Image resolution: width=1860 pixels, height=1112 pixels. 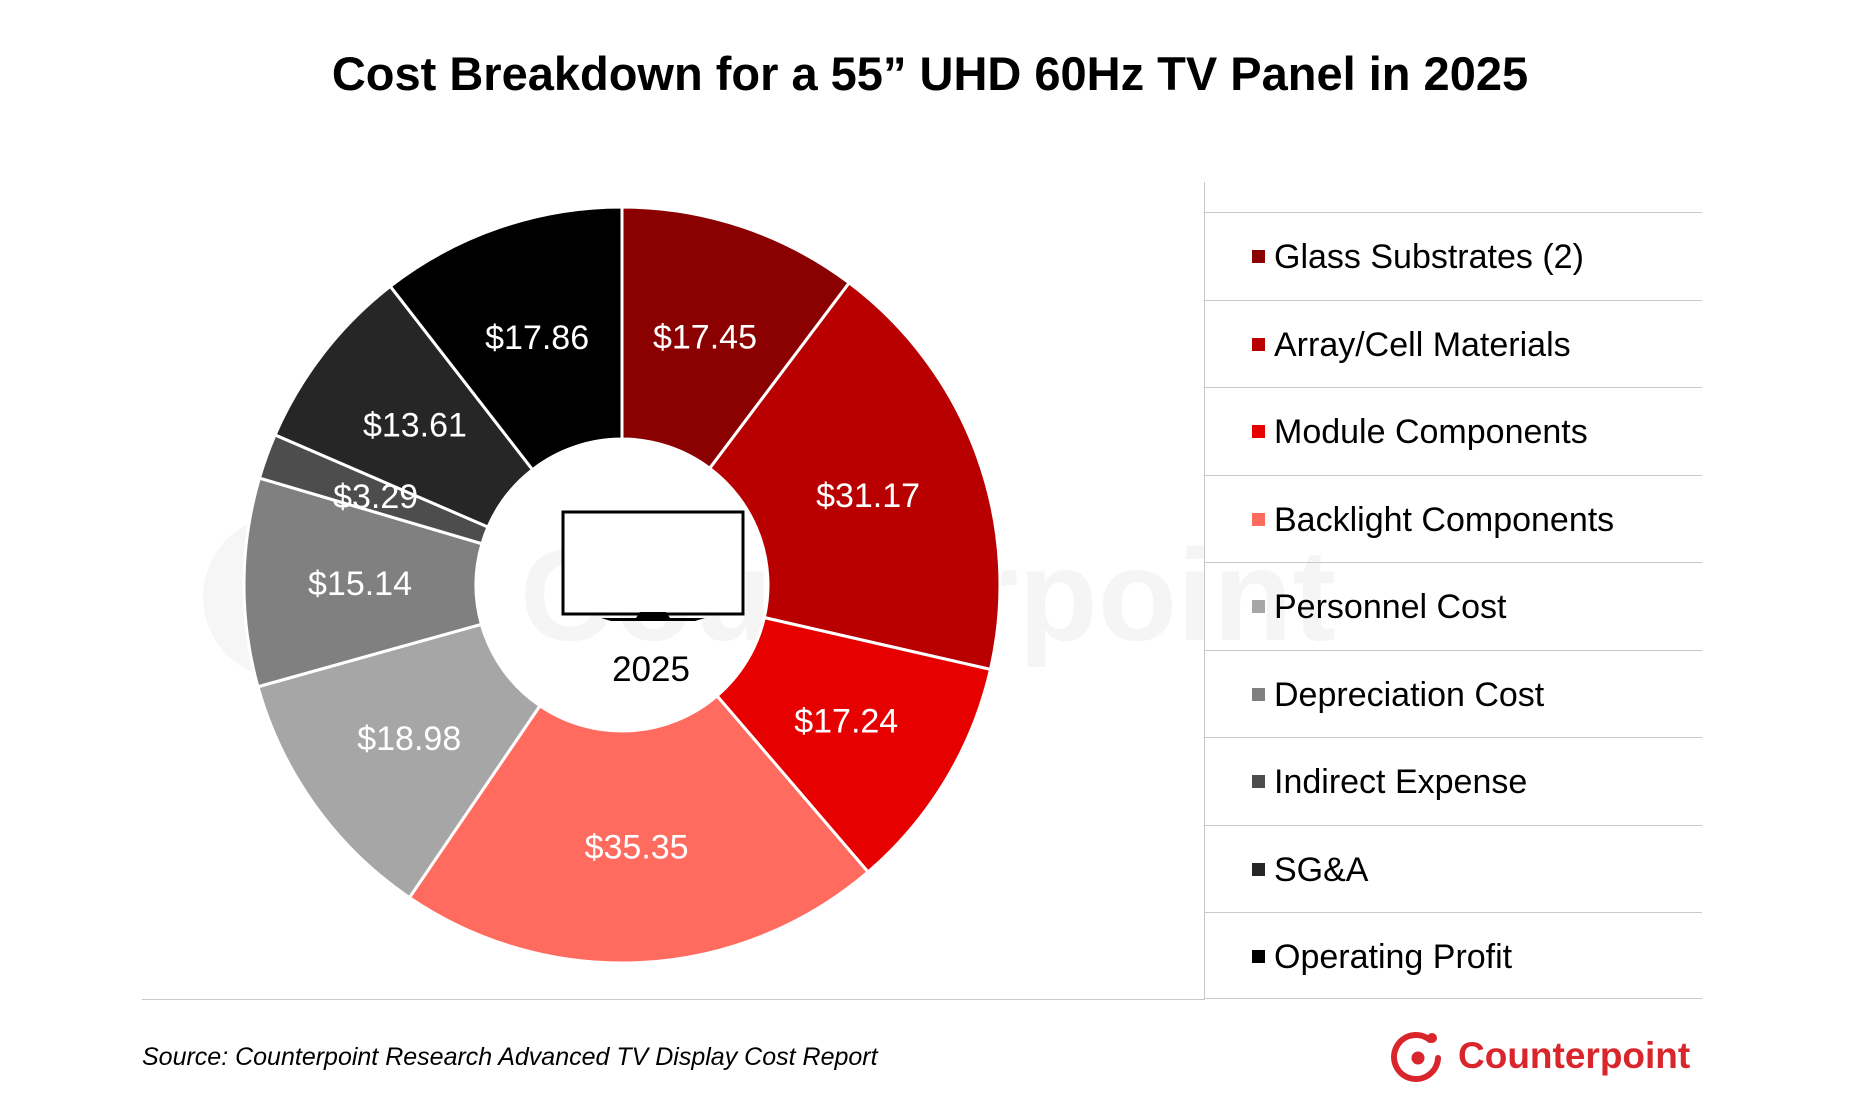 I want to click on center-year-label: 2025, so click(x=651, y=669).